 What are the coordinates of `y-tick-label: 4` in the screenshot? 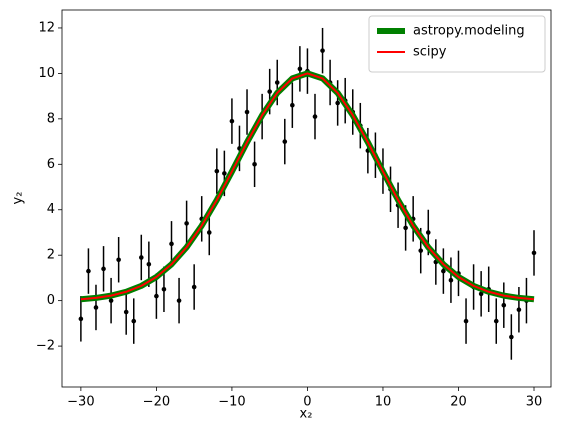 It's located at (51, 209).